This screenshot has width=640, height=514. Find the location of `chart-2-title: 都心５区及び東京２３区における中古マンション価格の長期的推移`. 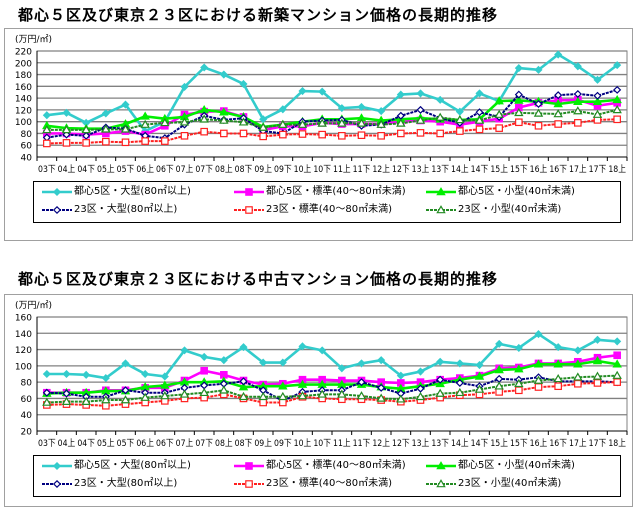

chart-2-title: 都心５区及び東京２３区における中古マンション価格の長期的推移 is located at coordinates (258, 279).